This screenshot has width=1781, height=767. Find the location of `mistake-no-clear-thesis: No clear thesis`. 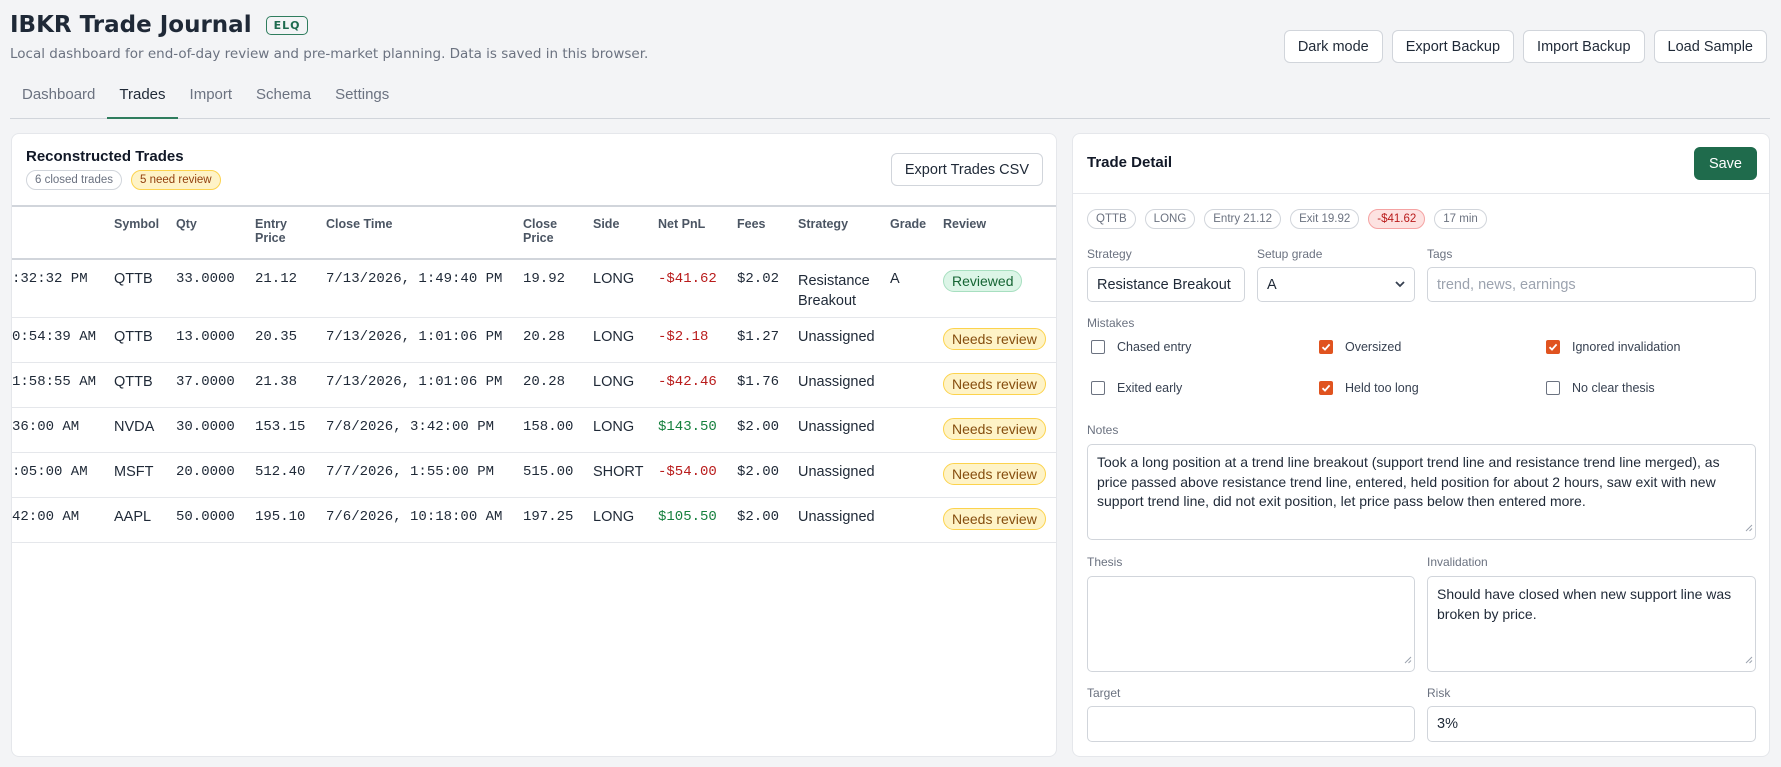

mistake-no-clear-thesis: No clear thesis is located at coordinates (1600, 388).